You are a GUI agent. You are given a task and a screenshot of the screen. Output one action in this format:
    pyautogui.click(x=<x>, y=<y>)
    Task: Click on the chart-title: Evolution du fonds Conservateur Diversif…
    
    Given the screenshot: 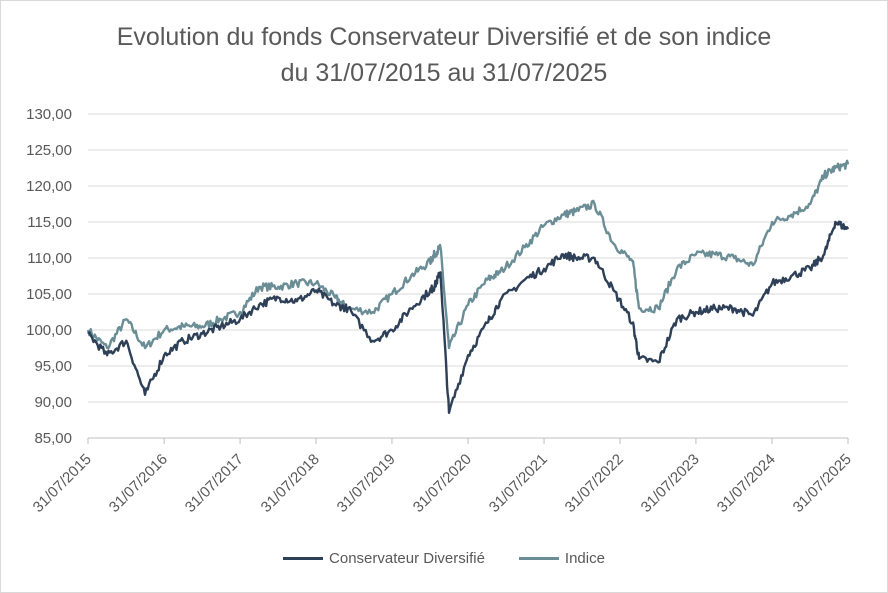 What is the action you would take?
    pyautogui.click(x=444, y=37)
    